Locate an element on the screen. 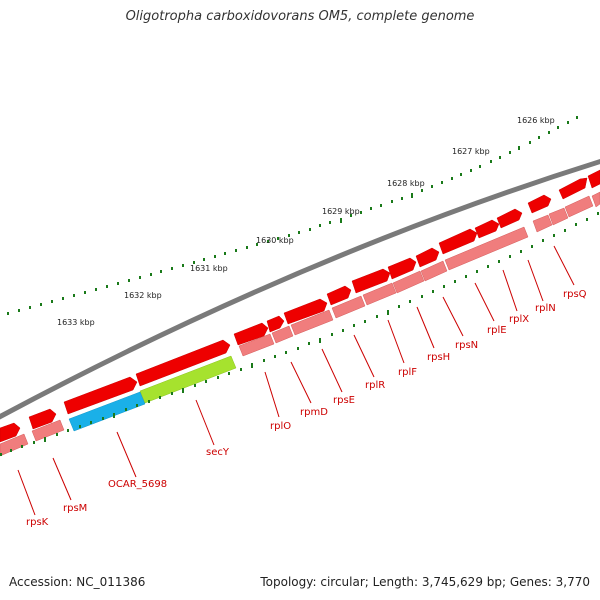 The image size is (600, 600). scale-label: 1628 kbp is located at coordinates (406, 183).